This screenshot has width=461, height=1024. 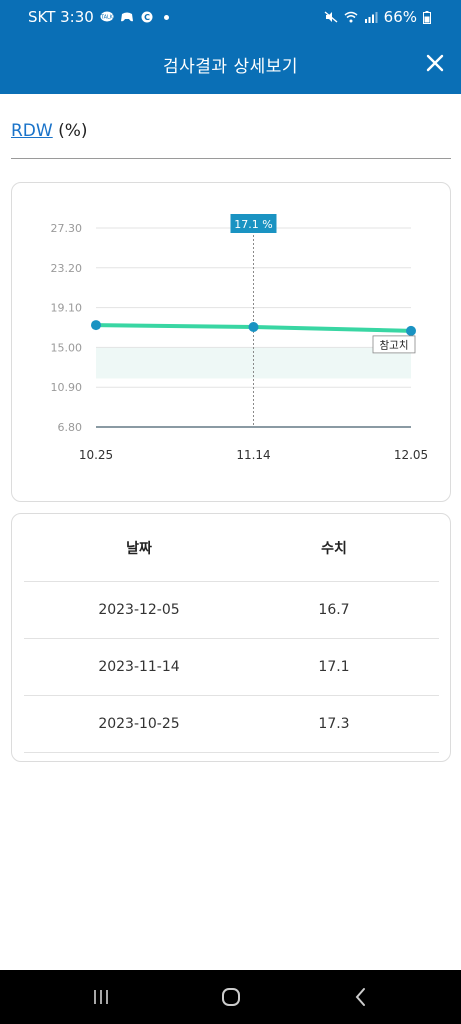 I want to click on back-button, so click(x=361, y=997).